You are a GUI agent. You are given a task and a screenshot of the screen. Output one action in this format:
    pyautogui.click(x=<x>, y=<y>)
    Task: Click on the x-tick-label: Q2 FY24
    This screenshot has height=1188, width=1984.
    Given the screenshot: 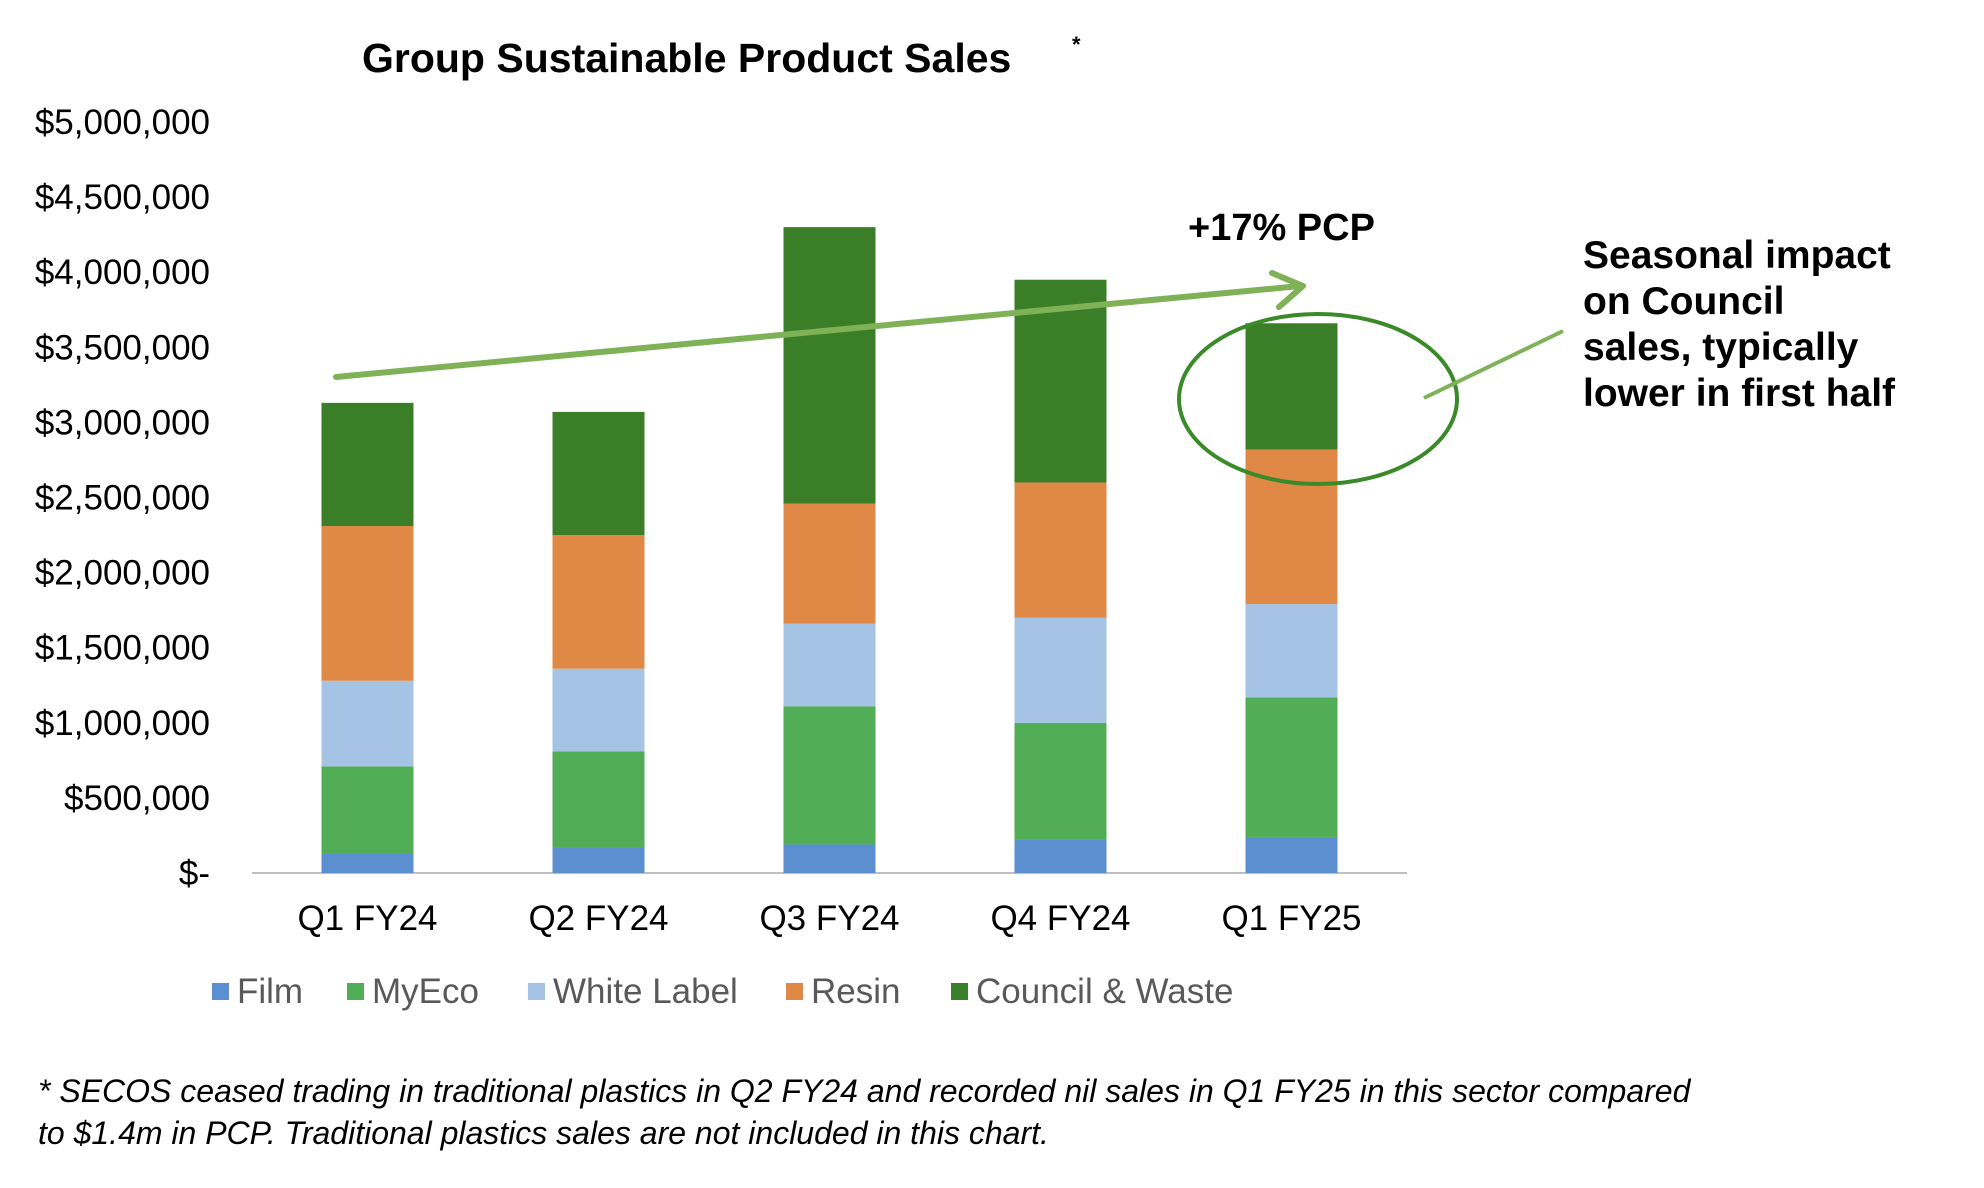 What is the action you would take?
    pyautogui.click(x=598, y=918)
    